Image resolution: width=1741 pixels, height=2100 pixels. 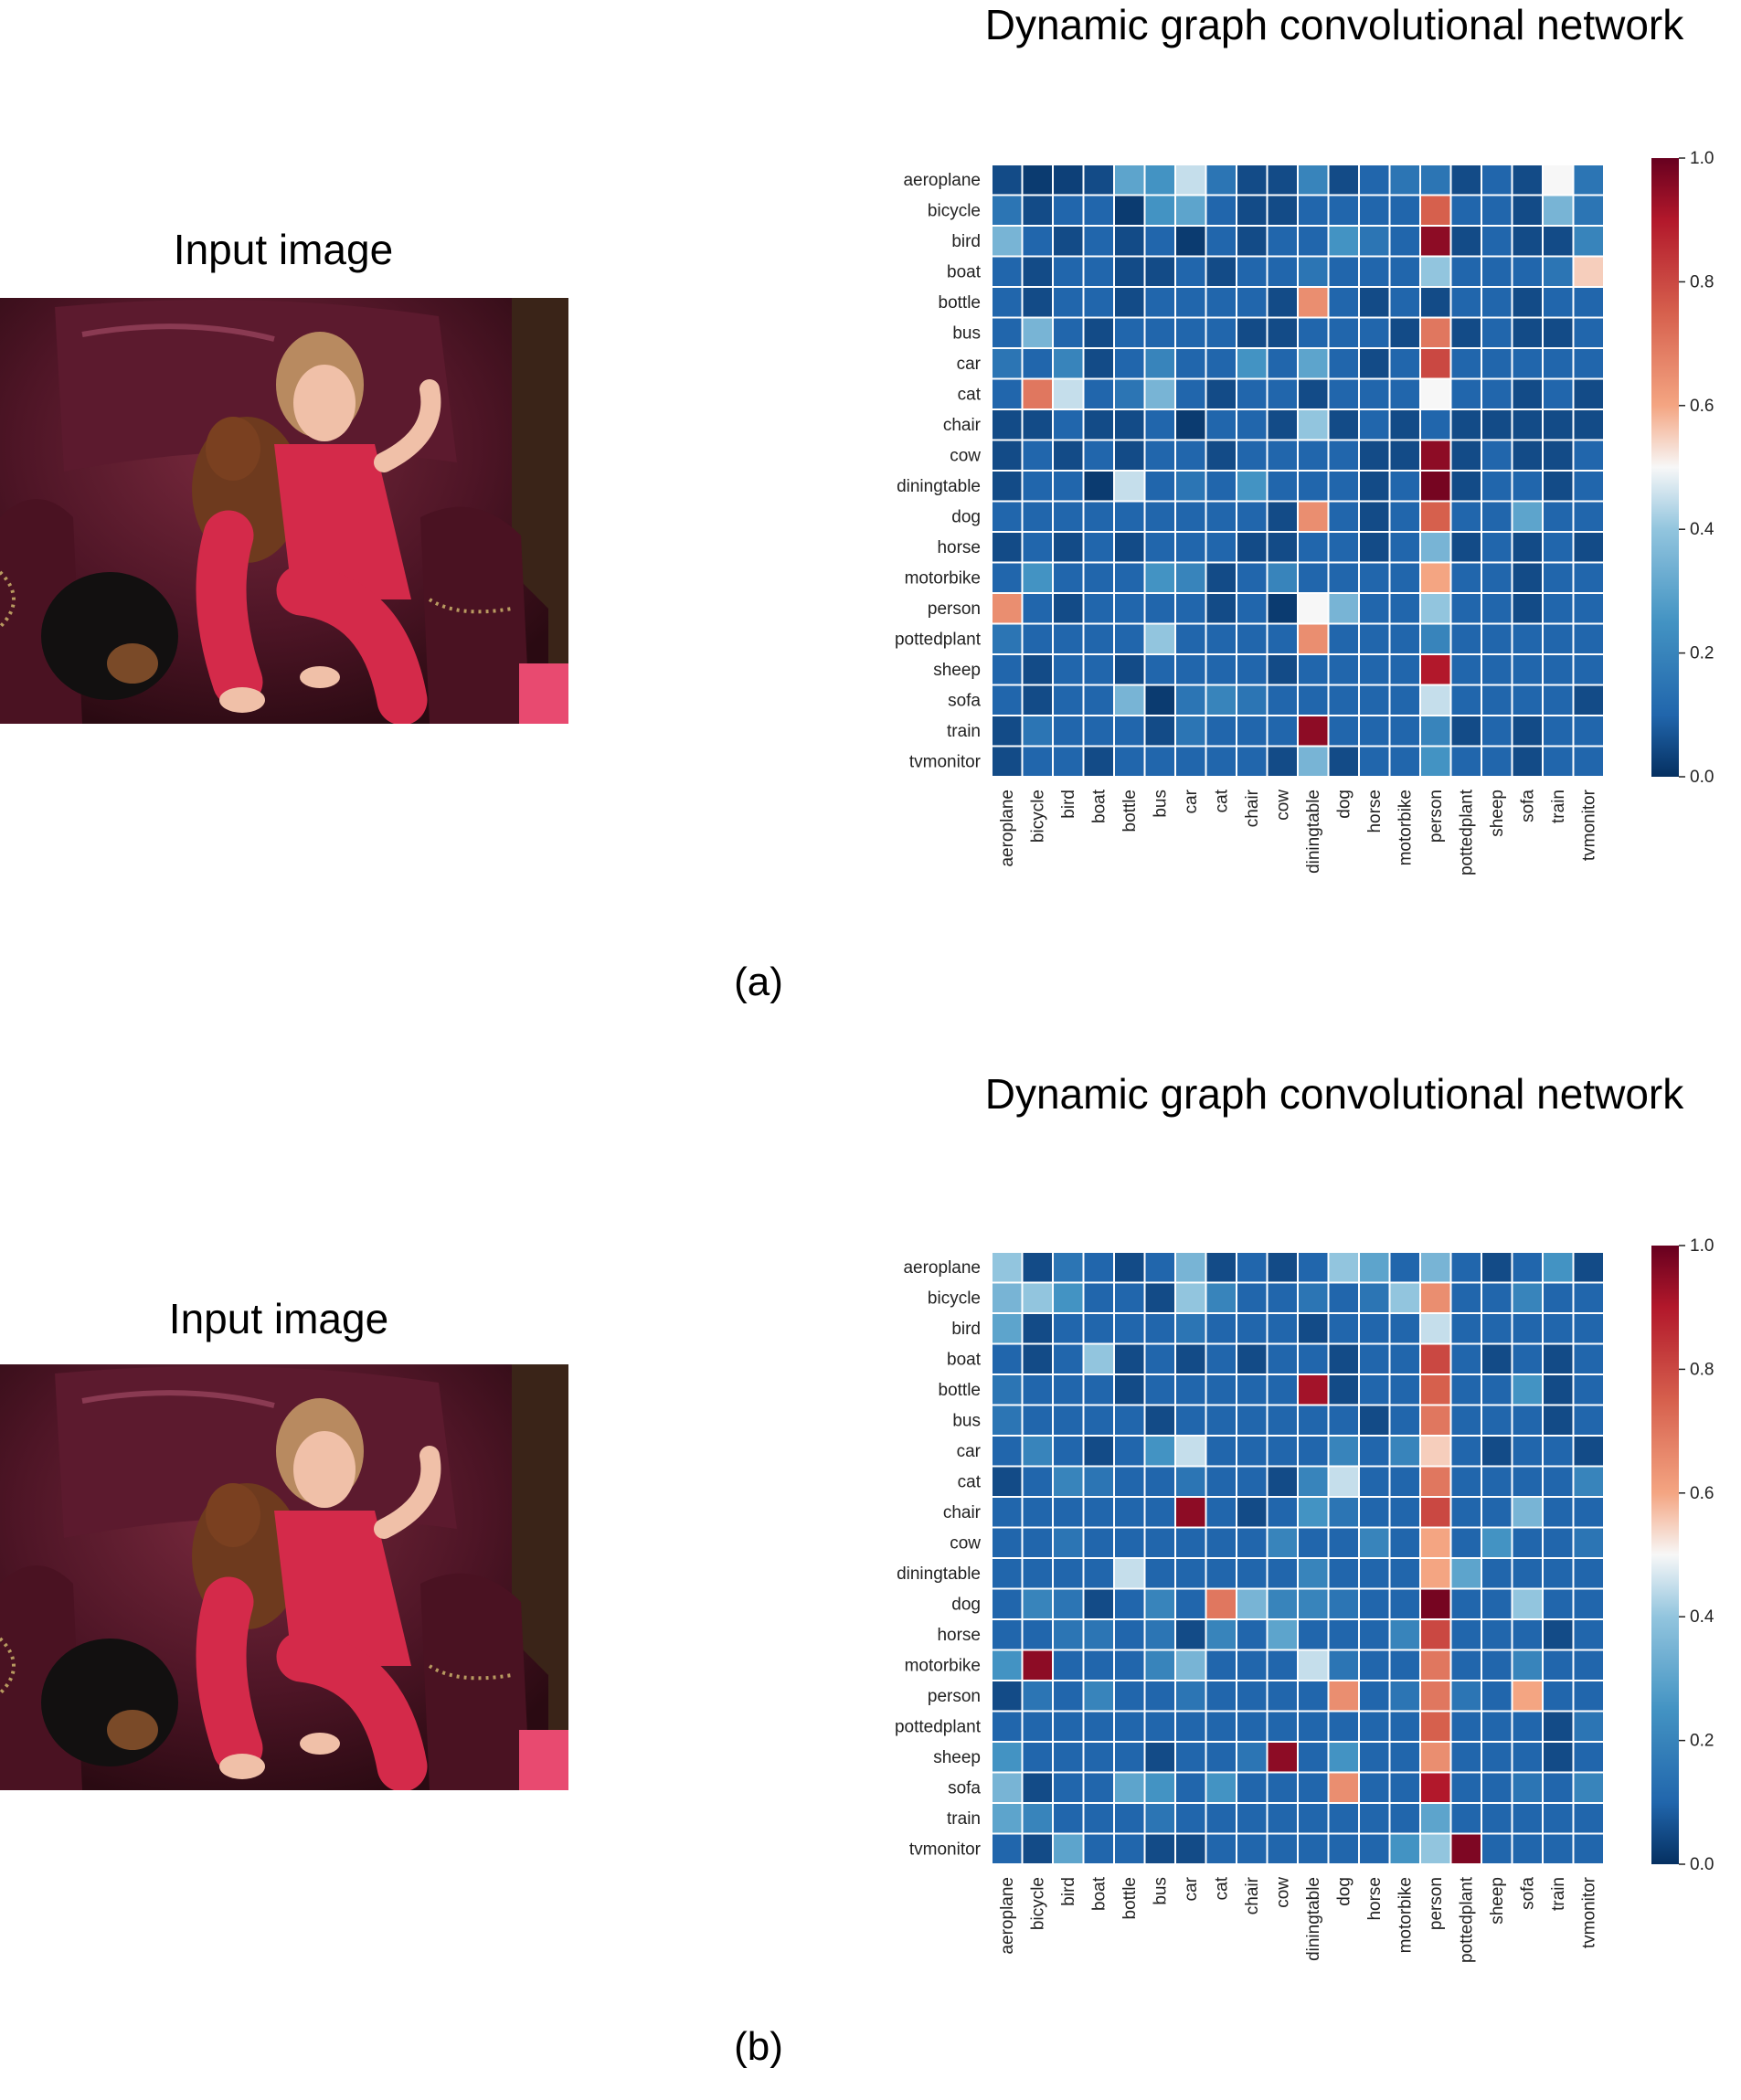 What do you see at coordinates (758, 982) in the screenshot?
I see `panel-label: (a)` at bounding box center [758, 982].